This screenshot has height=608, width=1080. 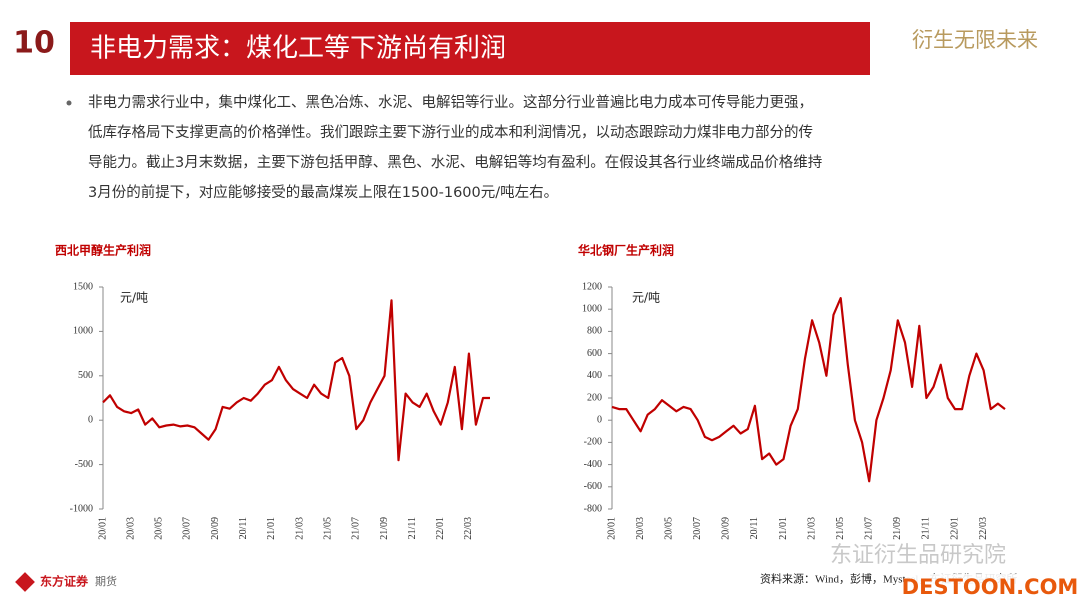 What do you see at coordinates (84, 464) in the screenshot?
I see `y-tick-label: -500` at bounding box center [84, 464].